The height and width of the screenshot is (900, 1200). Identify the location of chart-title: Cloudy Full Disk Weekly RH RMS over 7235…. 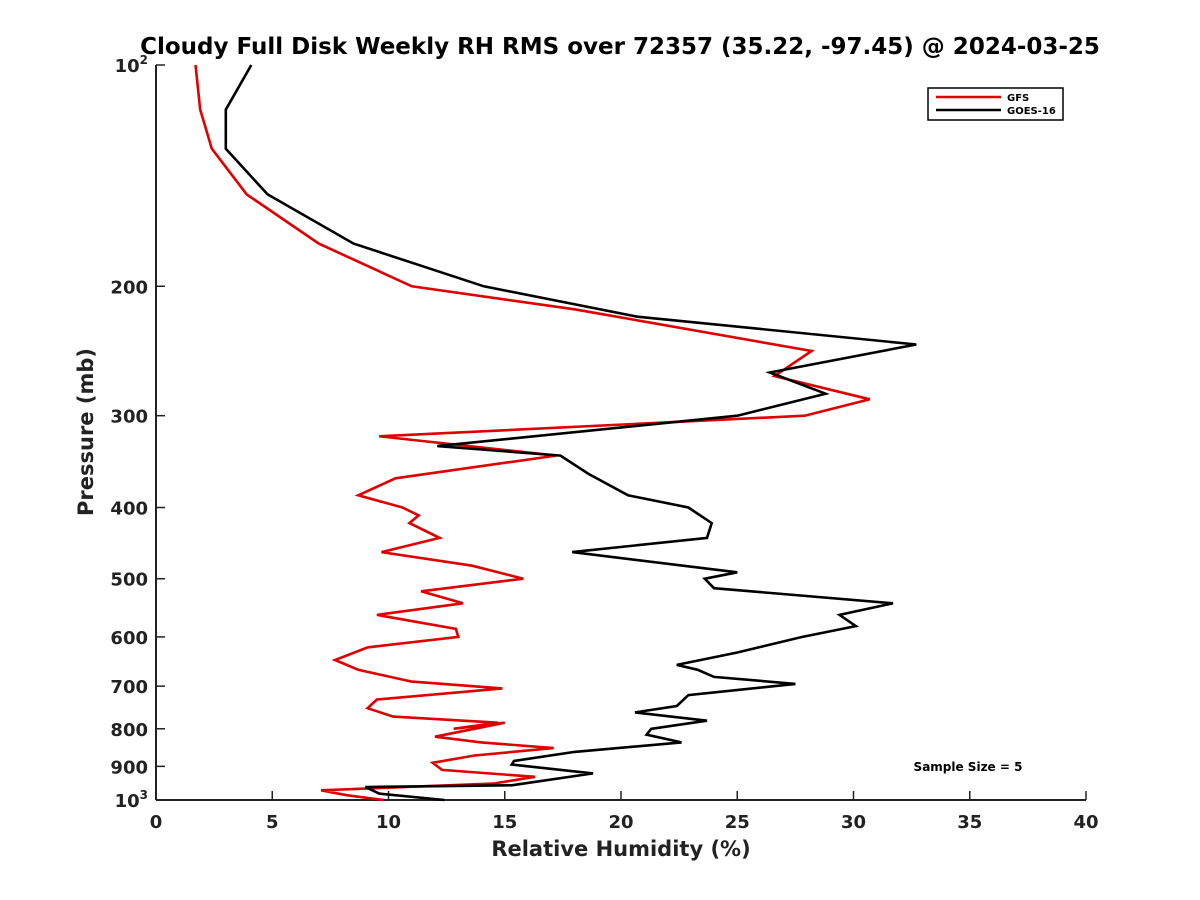
(620, 47).